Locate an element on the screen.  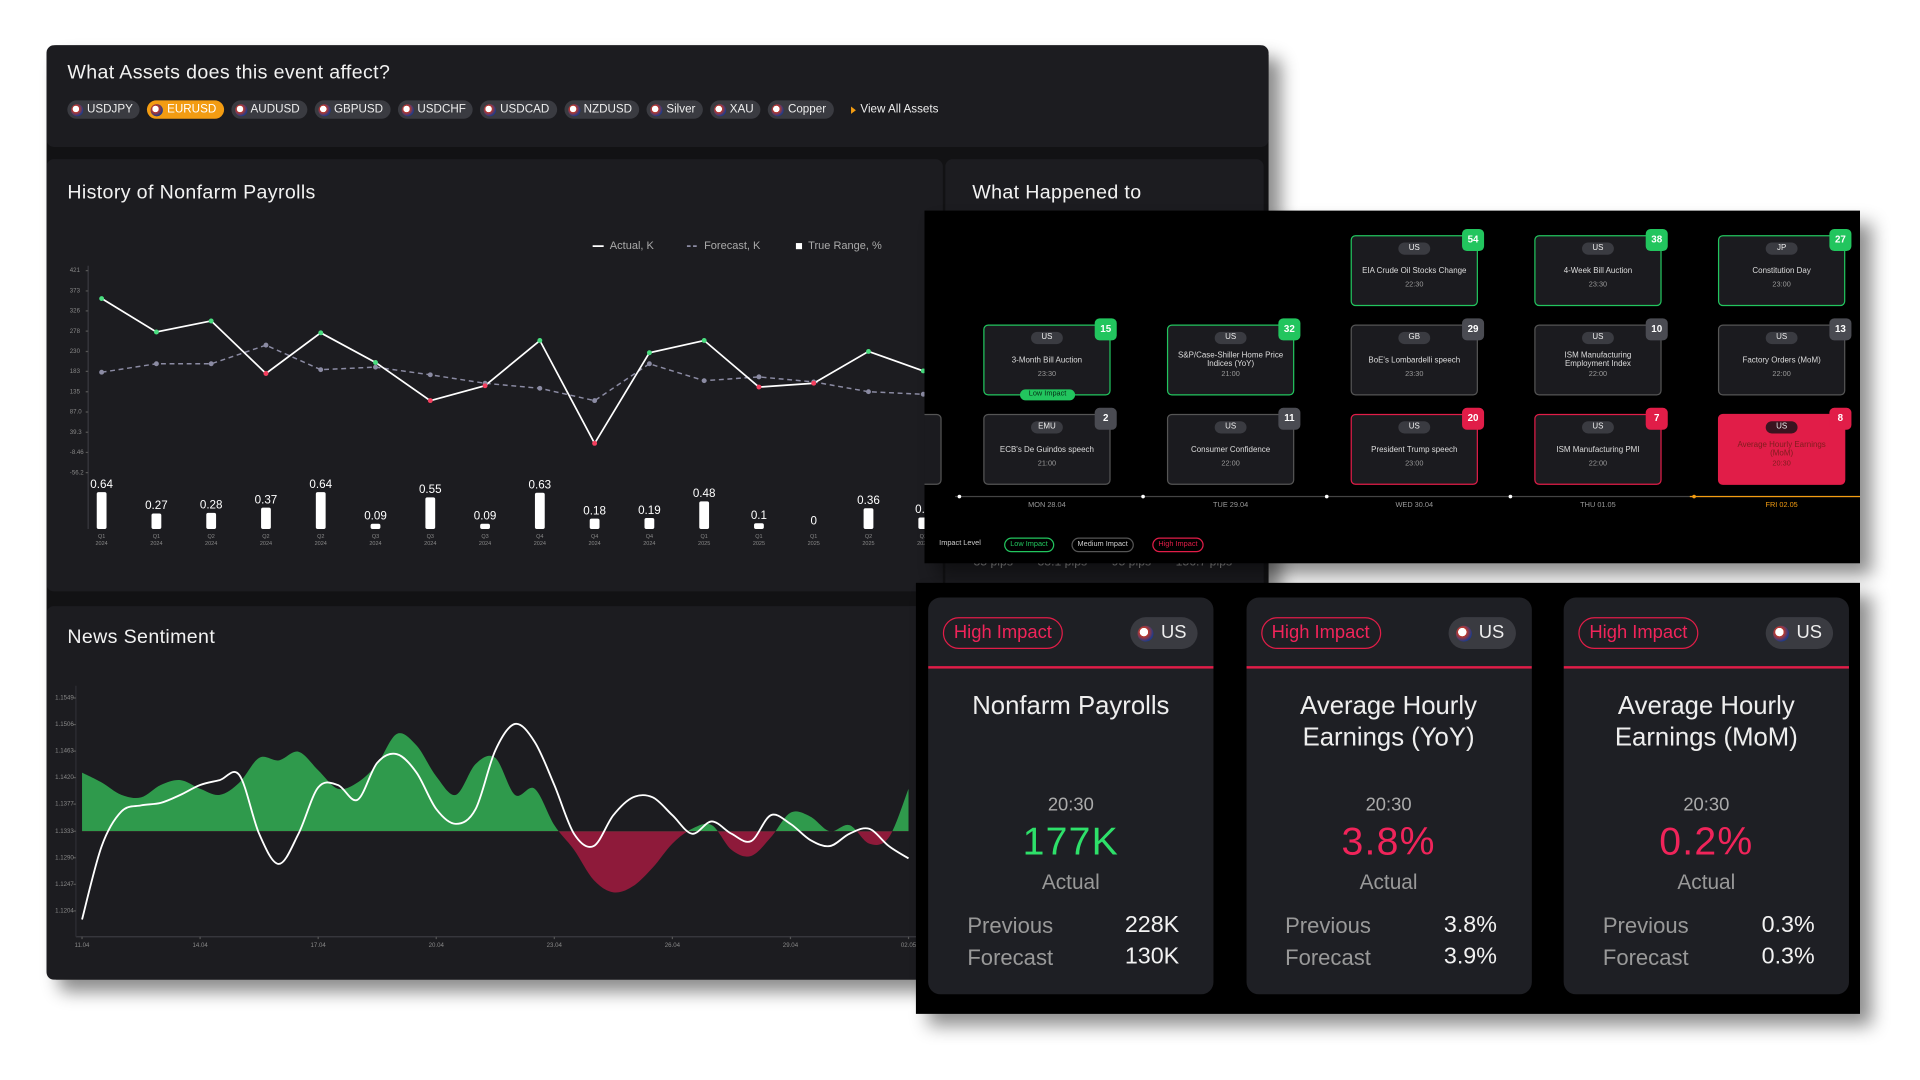
event-card: US EIA Crude Oil Stocks Change 22:30 54 is located at coordinates (1417, 267).